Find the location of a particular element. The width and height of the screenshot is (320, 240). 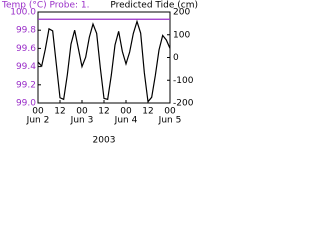

y-tick-label: 99.0 is located at coordinates (26, 104).